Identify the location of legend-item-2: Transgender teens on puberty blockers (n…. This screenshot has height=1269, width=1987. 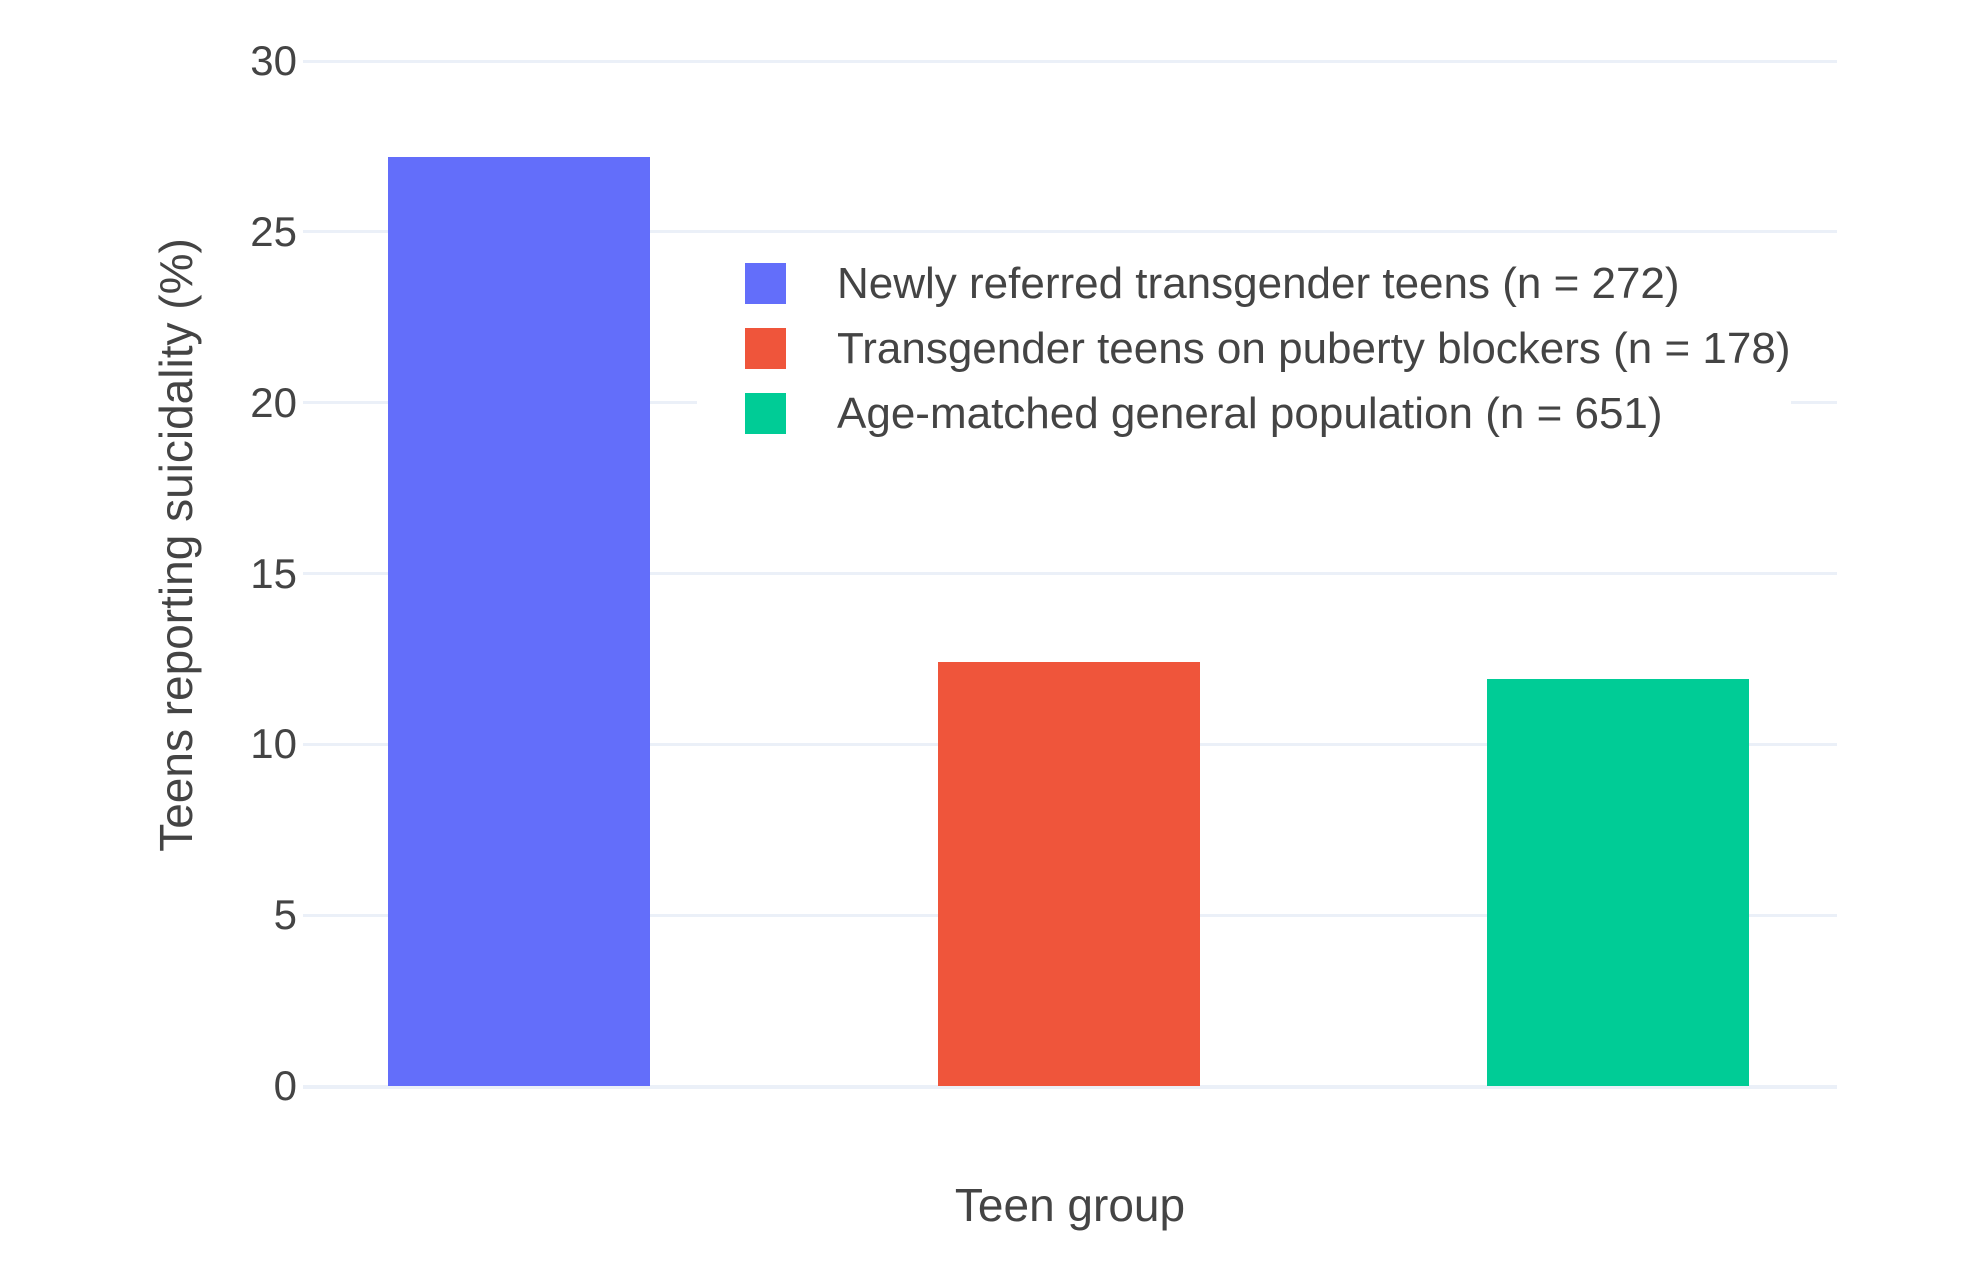
(1244, 348).